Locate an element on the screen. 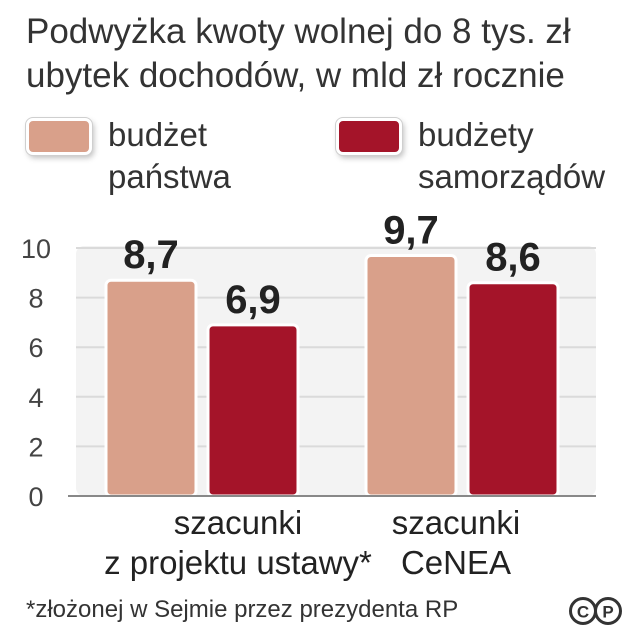 The image size is (640, 640). legend-swatch-budzety-samorzadow is located at coordinates (369, 136).